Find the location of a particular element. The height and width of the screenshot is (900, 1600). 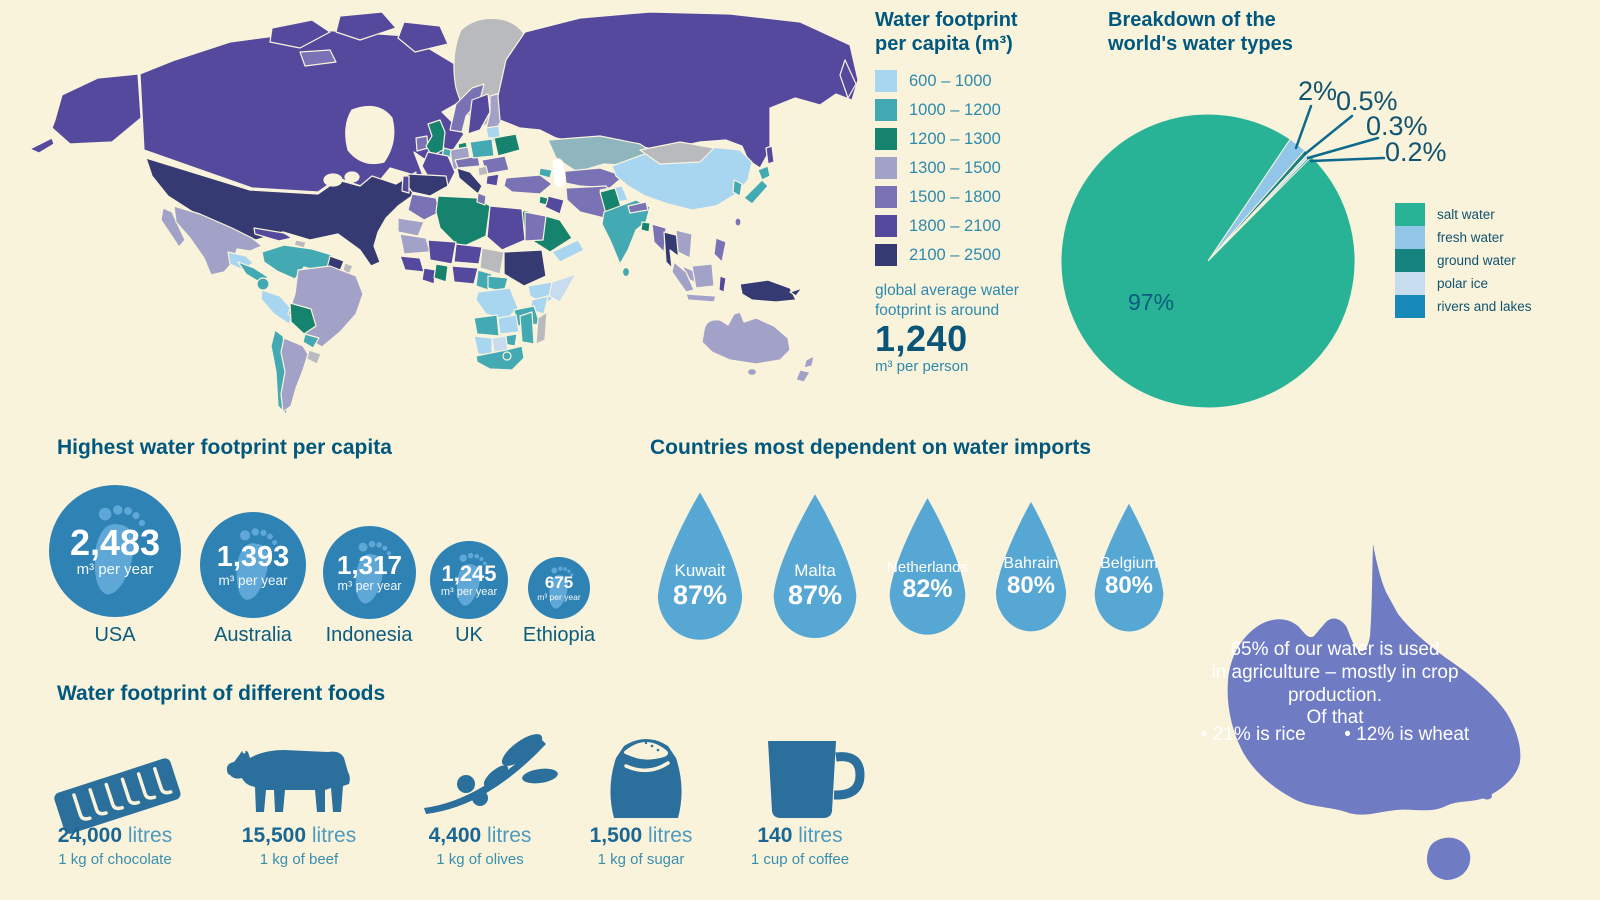

pie-leader-lines is located at coordinates (1340, 133).